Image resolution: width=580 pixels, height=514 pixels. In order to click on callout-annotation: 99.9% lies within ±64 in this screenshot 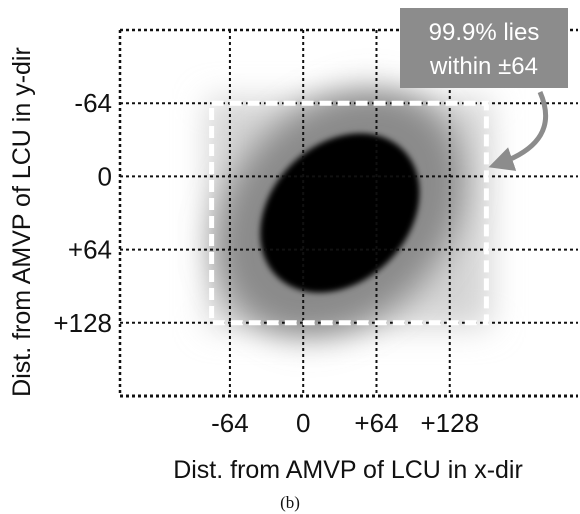, I will do `click(484, 89)`.